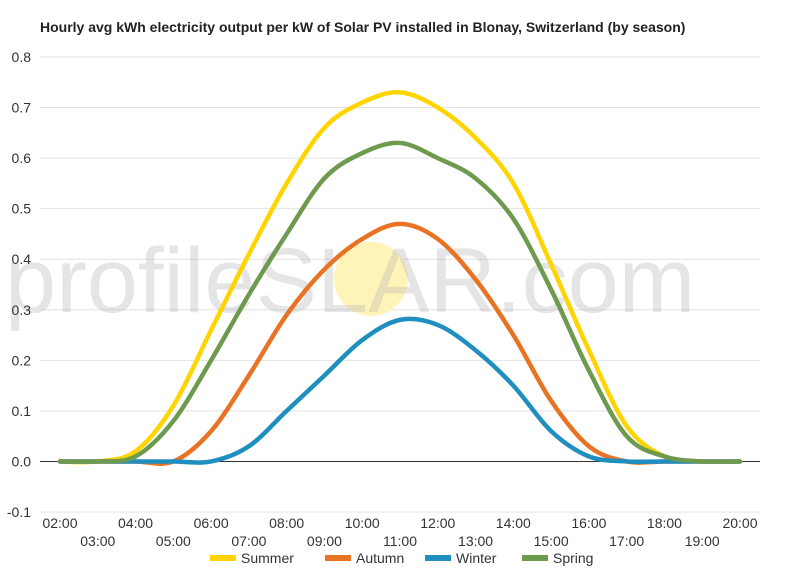 This screenshot has width=800, height=570. I want to click on y-tick-label: 0.5, so click(22, 209).